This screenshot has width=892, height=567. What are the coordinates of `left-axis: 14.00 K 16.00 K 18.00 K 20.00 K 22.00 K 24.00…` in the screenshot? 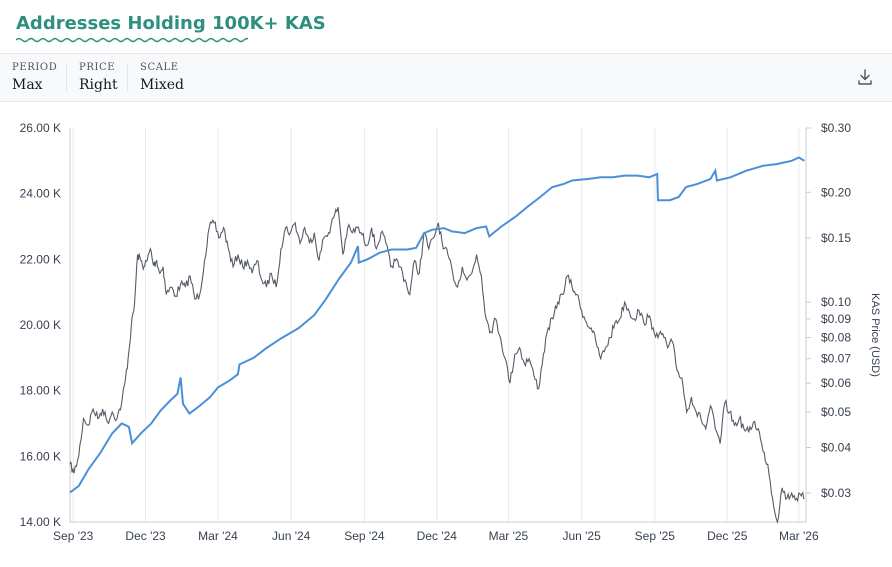 It's located at (40, 325).